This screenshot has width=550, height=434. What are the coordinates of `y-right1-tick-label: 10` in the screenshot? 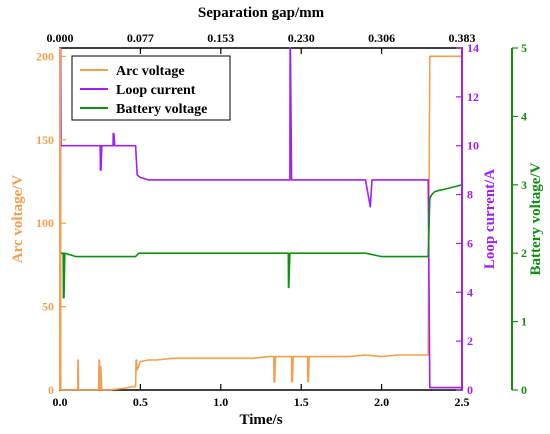 It's located at (473, 146).